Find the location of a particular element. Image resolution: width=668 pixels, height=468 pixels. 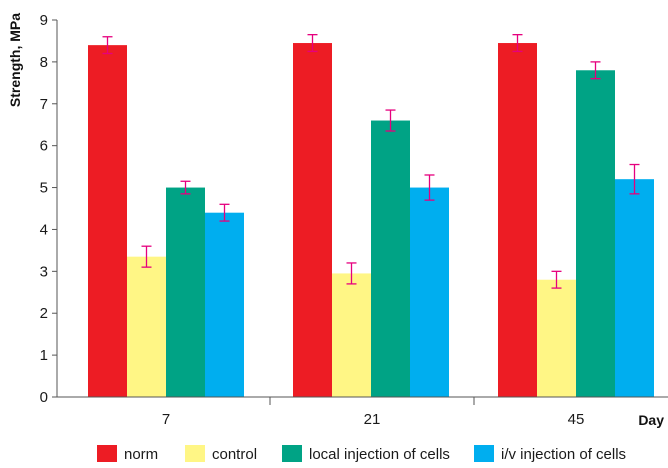

y-tick-label: 5 is located at coordinates (44, 188).